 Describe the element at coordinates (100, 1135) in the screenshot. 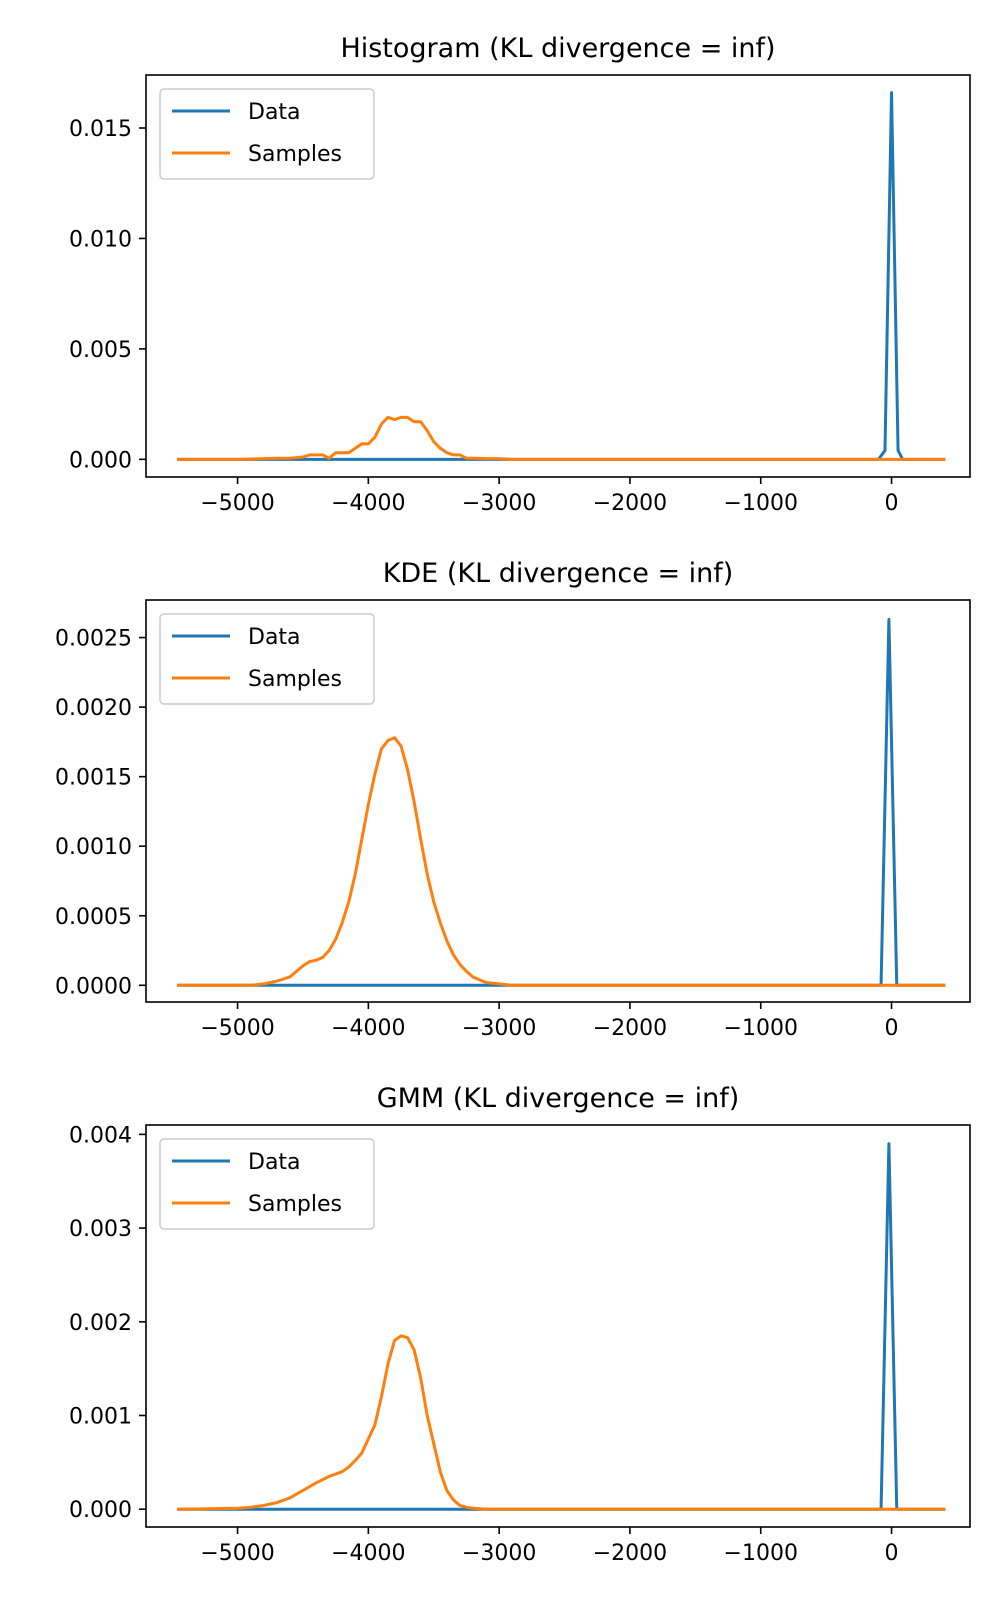

I see `y-tick-label: 0.004` at that location.